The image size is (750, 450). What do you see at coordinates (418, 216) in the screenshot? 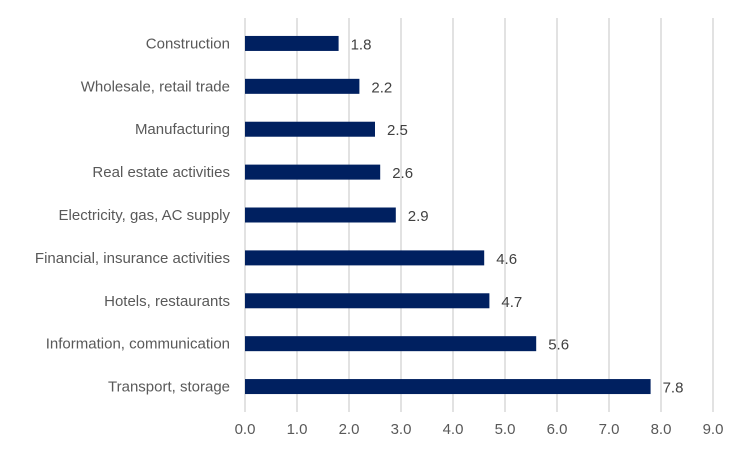
I see `data-label: 2.9` at bounding box center [418, 216].